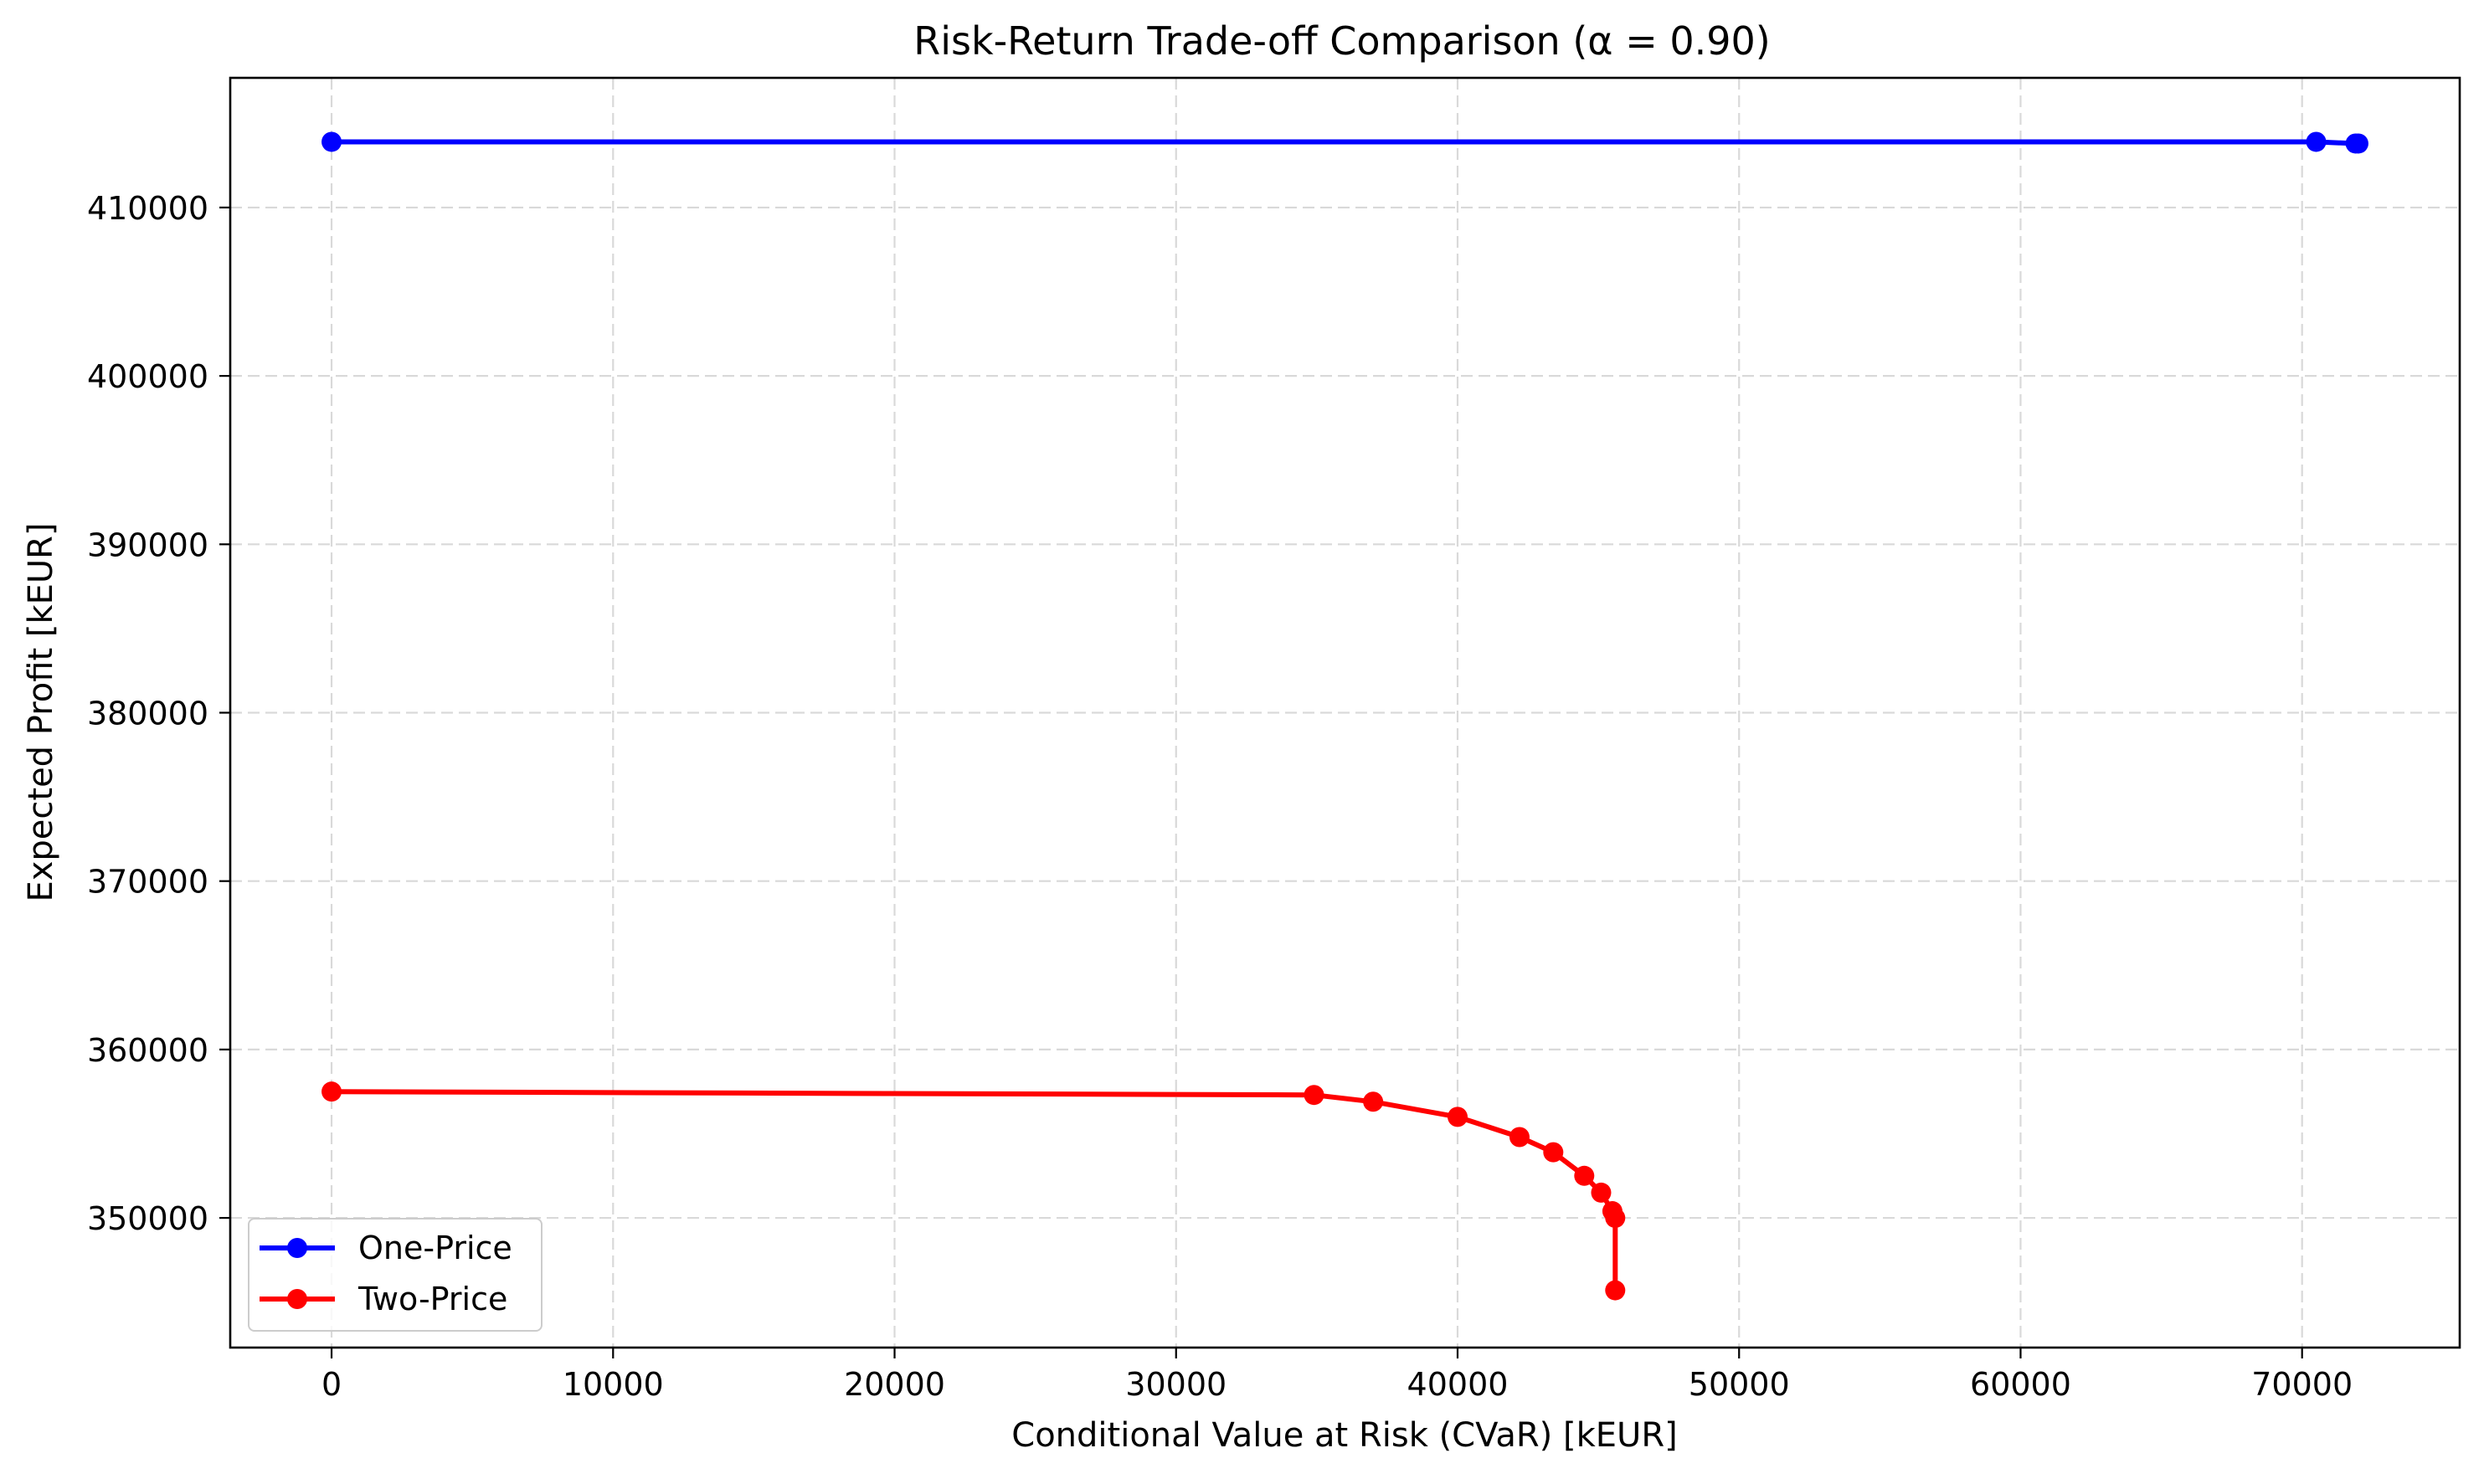  What do you see at coordinates (147, 1050) in the screenshot?
I see `y-tick-label: 360000` at bounding box center [147, 1050].